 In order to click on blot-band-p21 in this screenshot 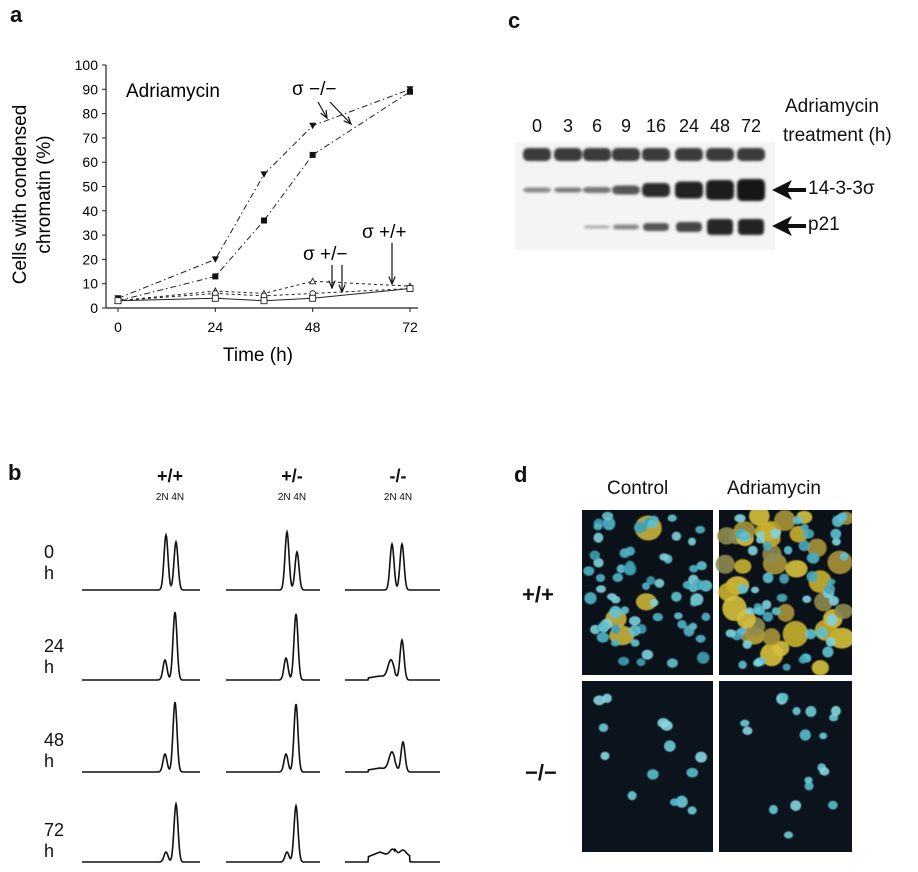, I will do `click(626, 227)`.